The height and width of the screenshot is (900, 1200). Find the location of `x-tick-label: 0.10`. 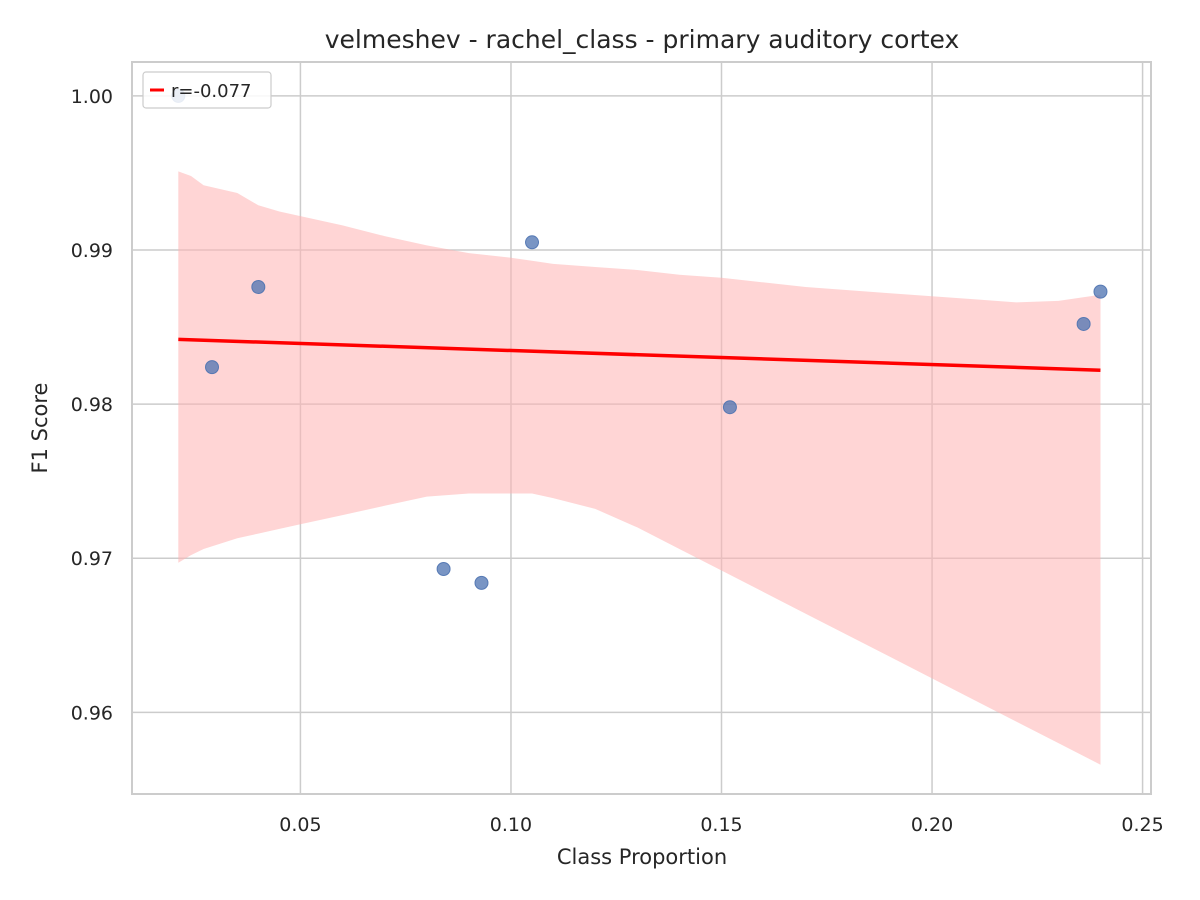

x-tick-label: 0.10 is located at coordinates (511, 825).